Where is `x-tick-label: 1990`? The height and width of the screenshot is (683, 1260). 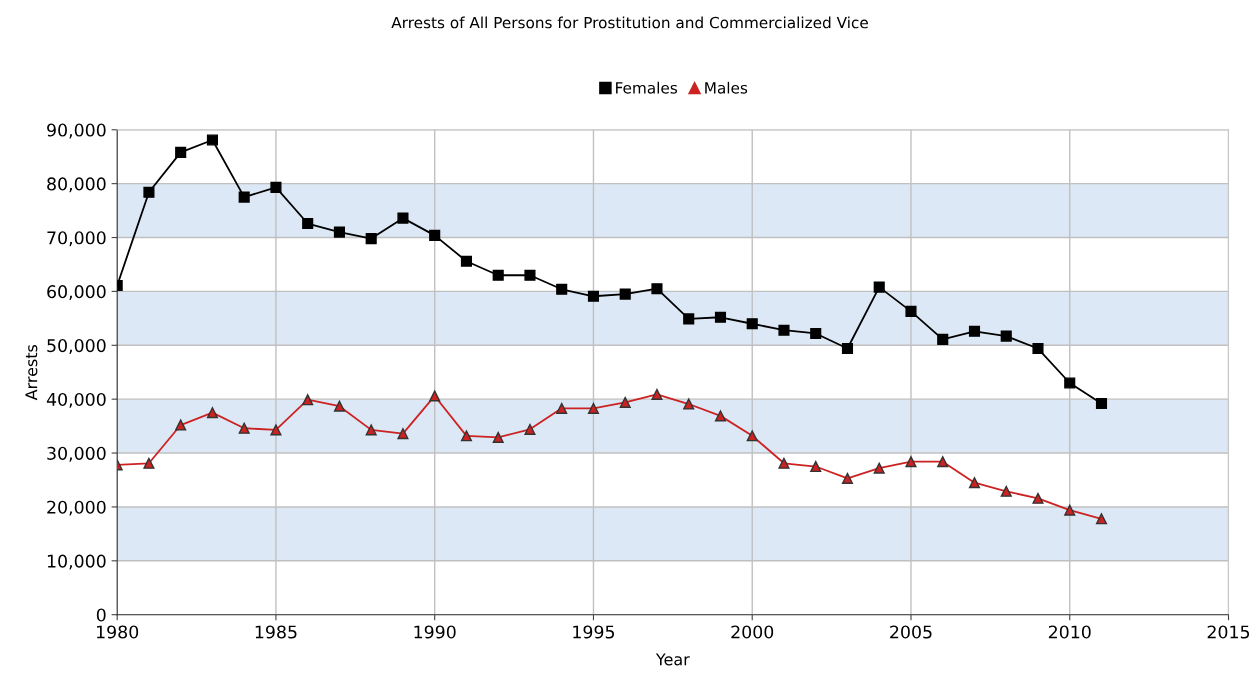 x-tick-label: 1990 is located at coordinates (435, 632).